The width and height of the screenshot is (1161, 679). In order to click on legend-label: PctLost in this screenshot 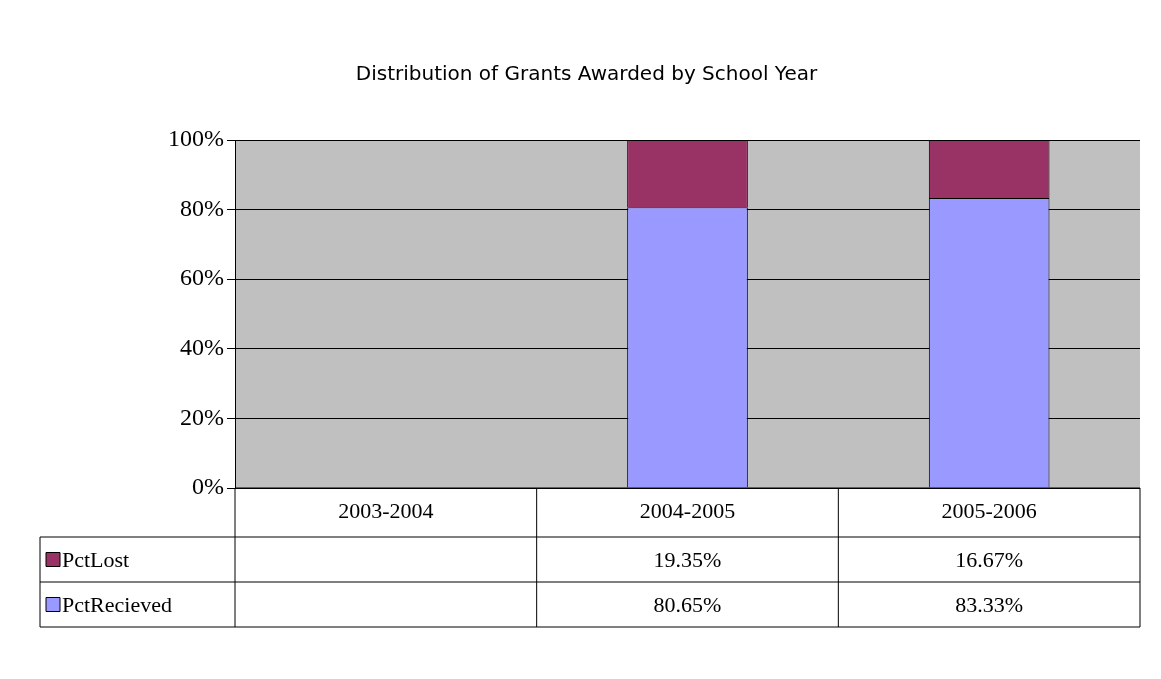, I will do `click(96, 560)`.